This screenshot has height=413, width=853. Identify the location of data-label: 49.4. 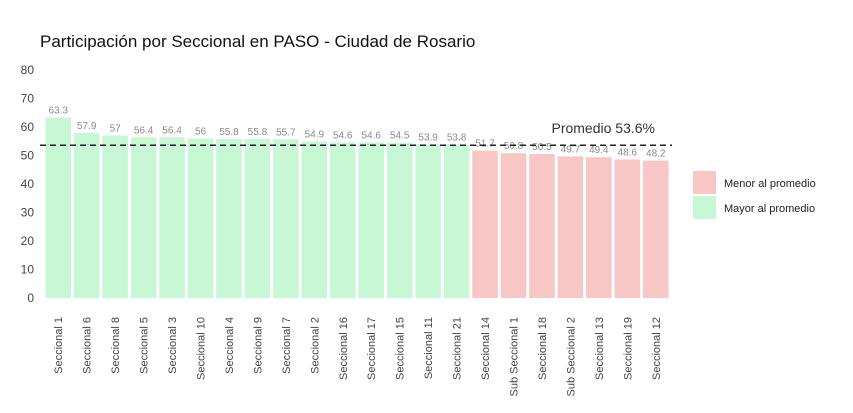
(599, 150).